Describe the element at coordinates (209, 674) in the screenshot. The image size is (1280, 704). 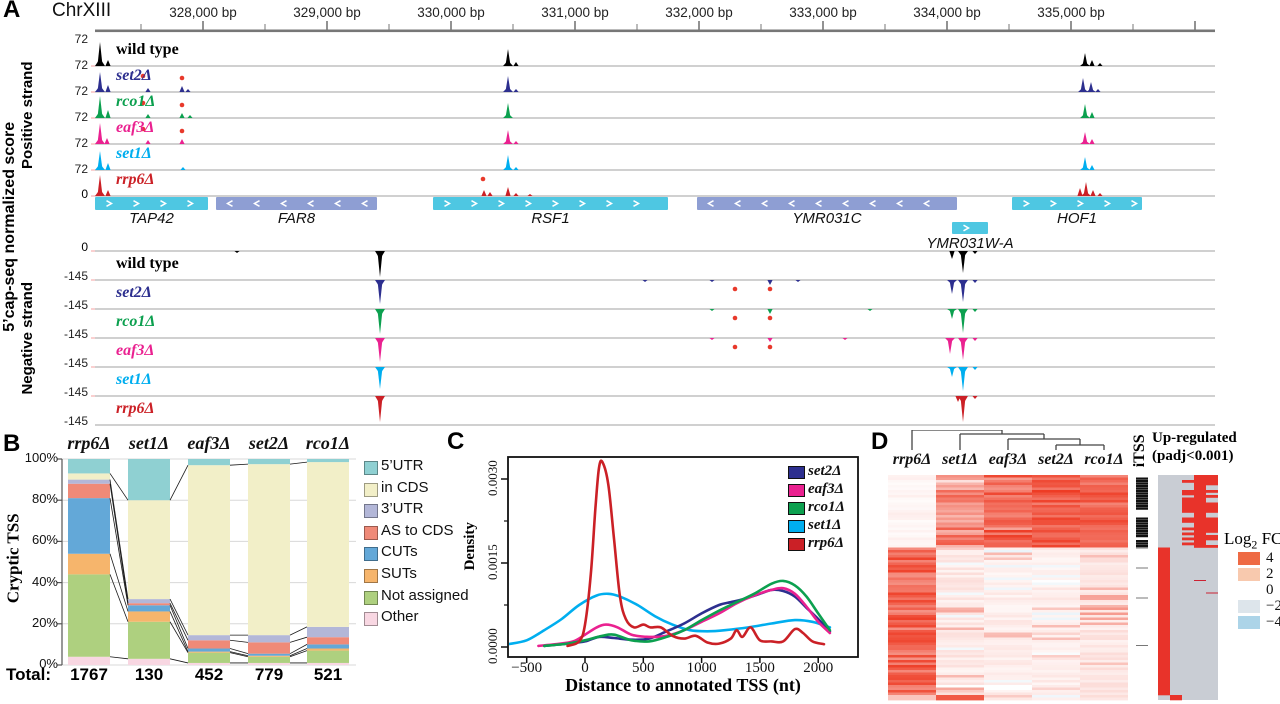
I see `total-value: 452` at that location.